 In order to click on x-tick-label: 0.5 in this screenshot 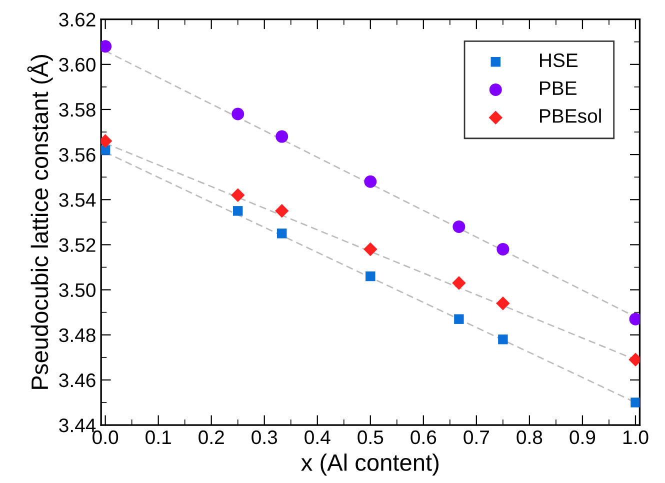, I will do `click(371, 437)`.